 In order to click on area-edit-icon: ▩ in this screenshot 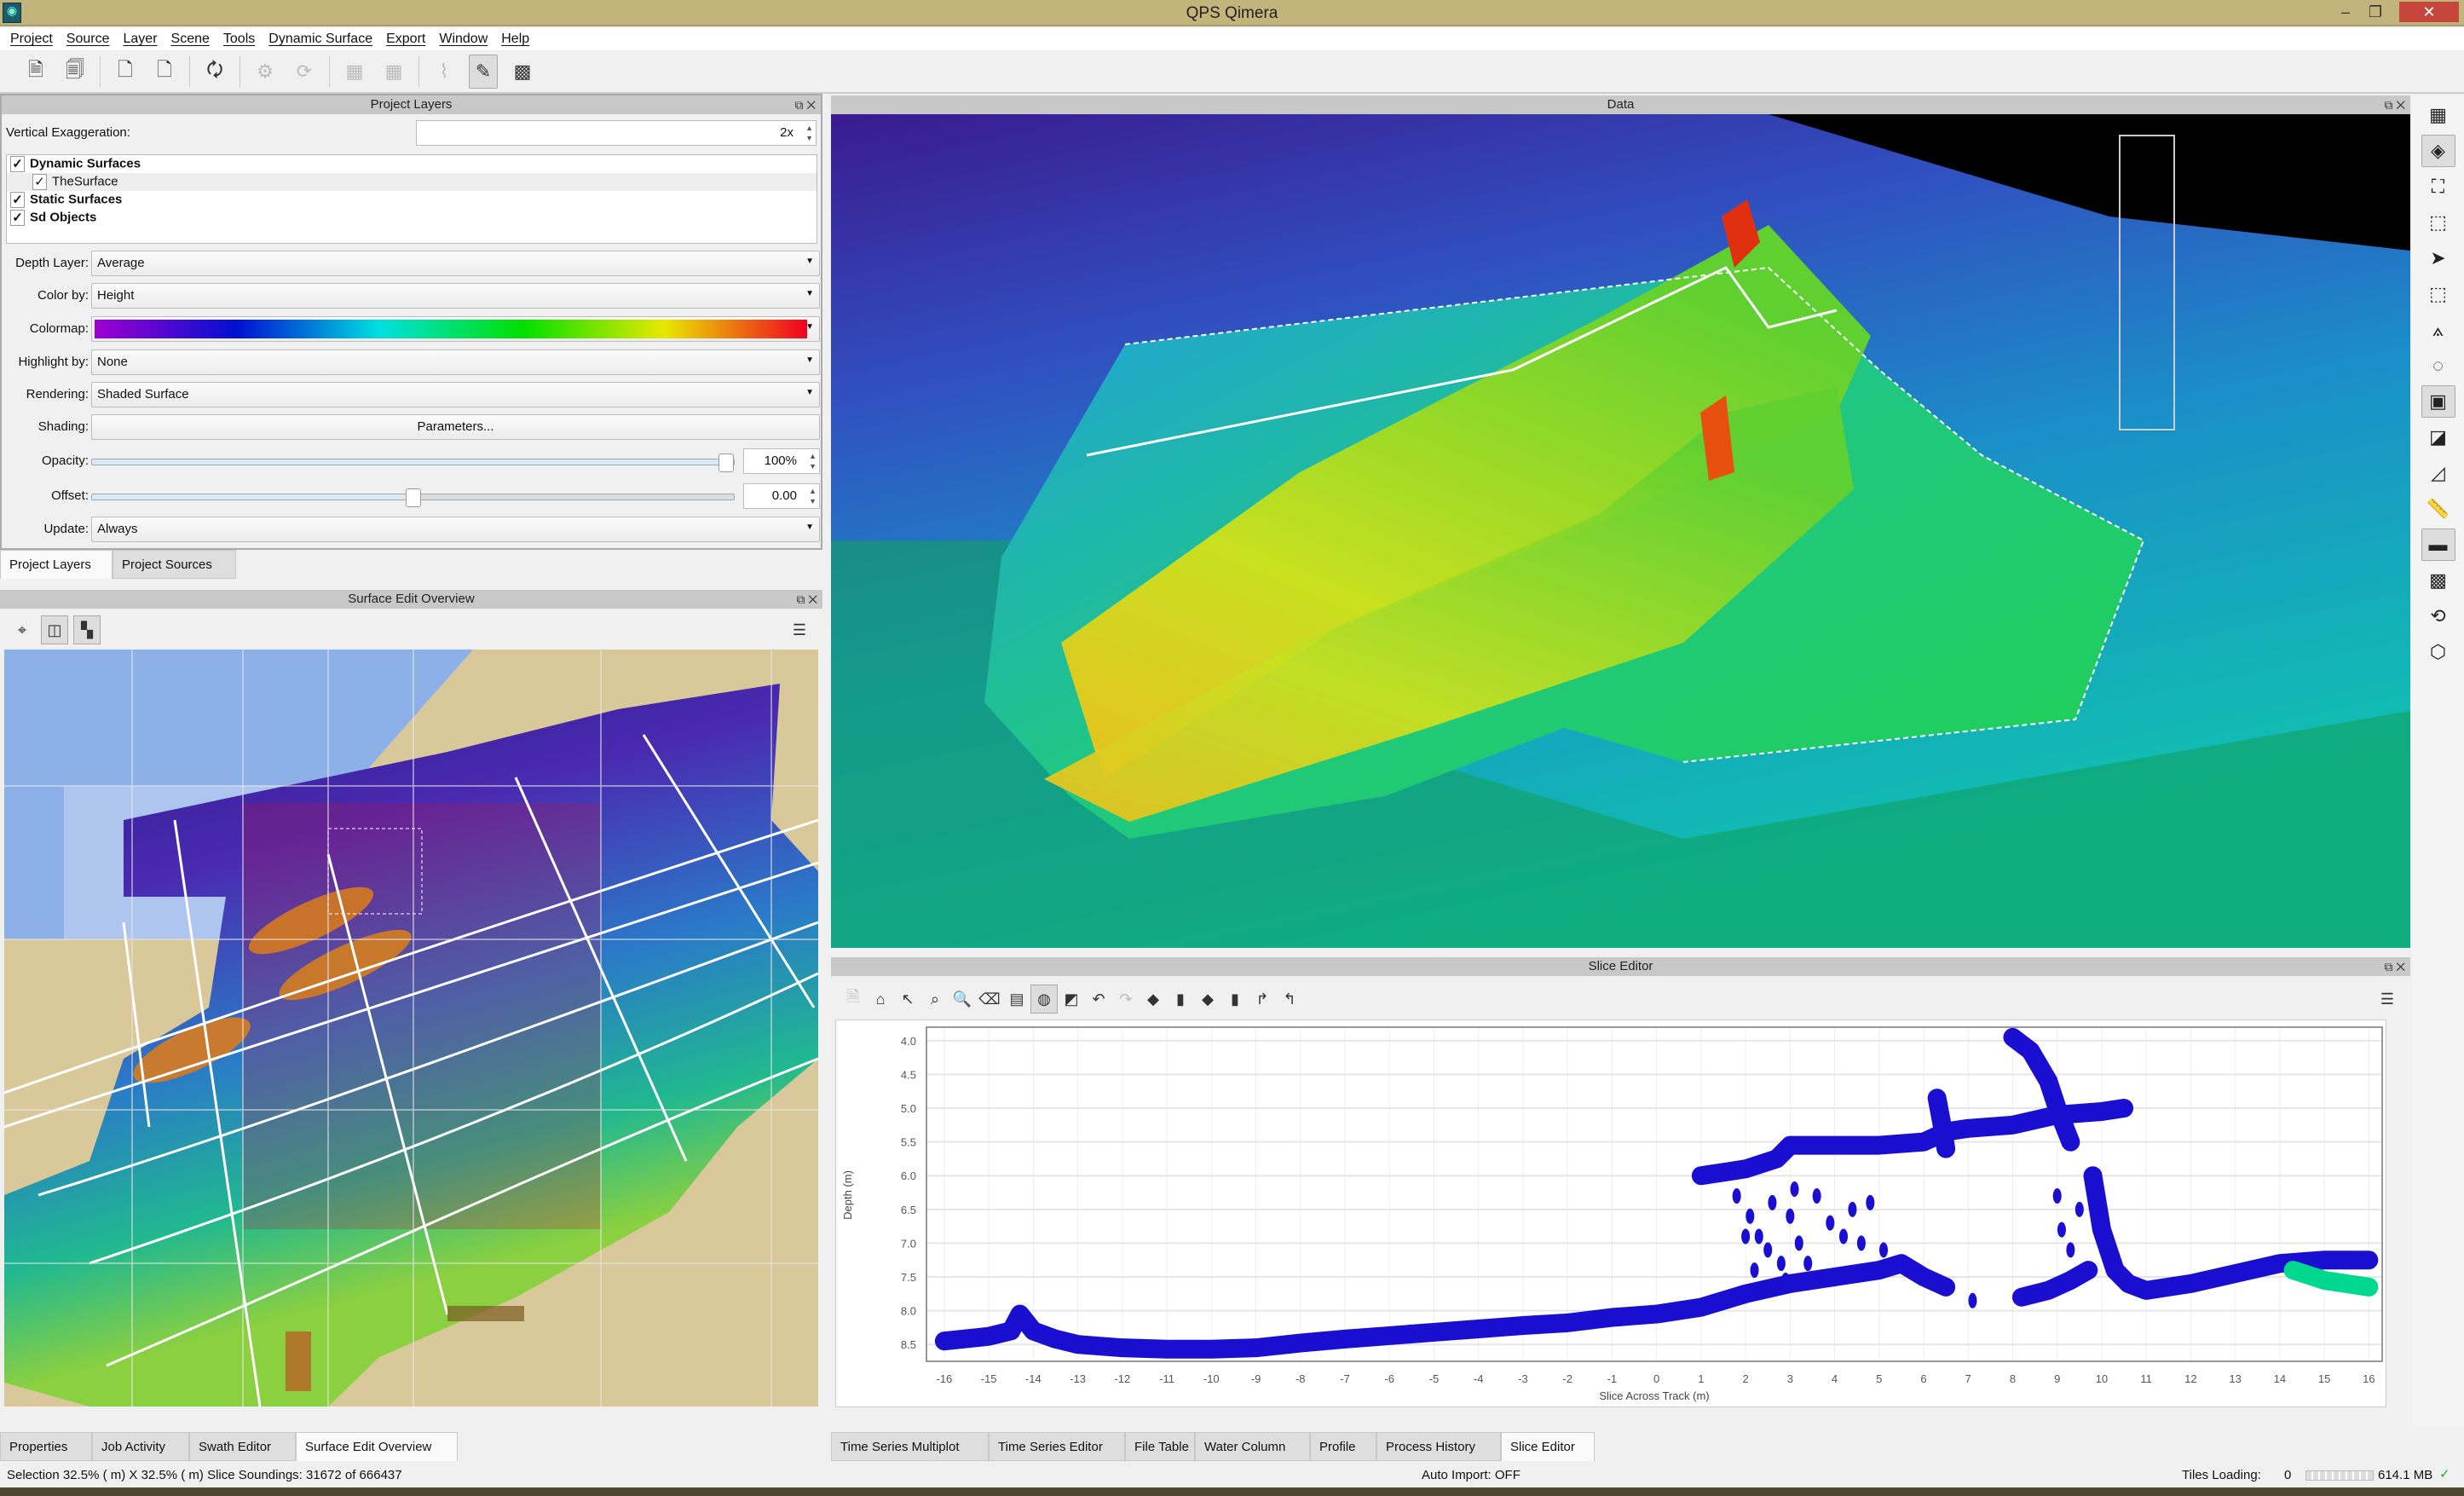, I will do `click(522, 71)`.